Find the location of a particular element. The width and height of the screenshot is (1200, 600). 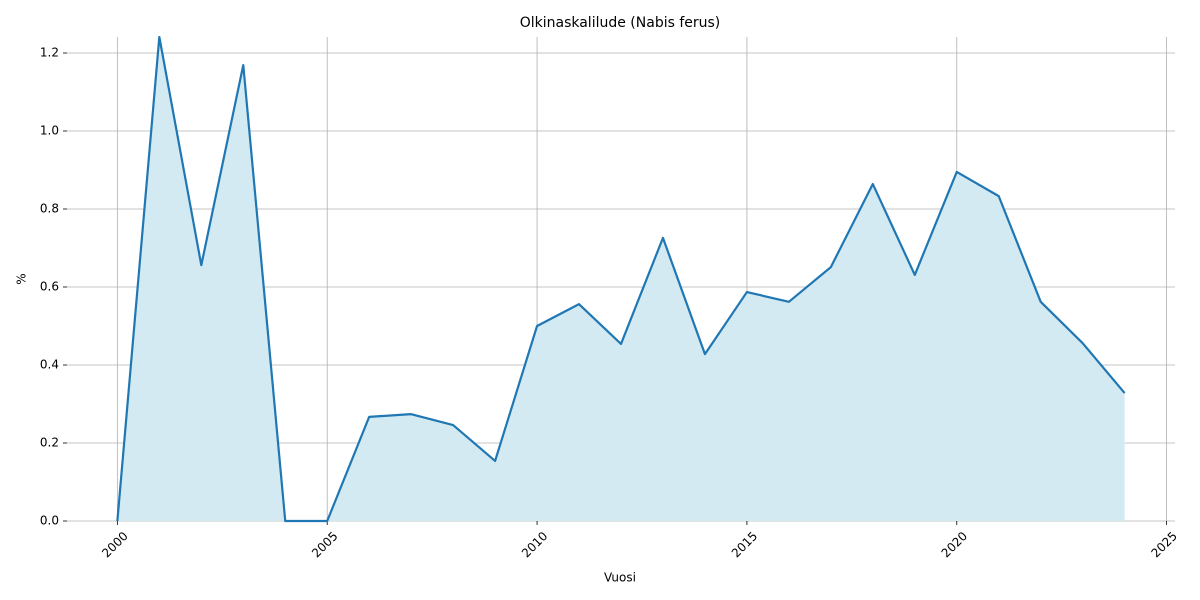

y-tick-label: 0.4 is located at coordinates (49, 364).